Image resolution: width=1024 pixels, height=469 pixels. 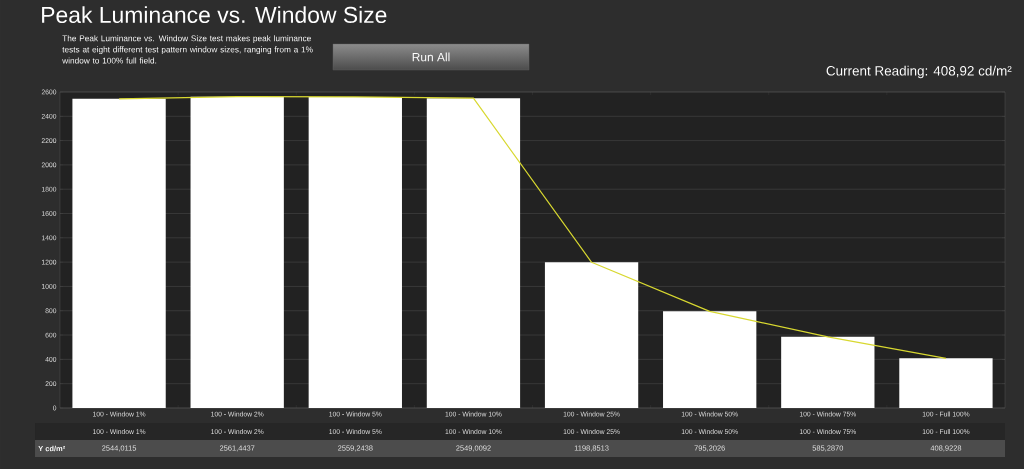 I want to click on text: Current Reading: 408,92 cd/m², so click(x=919, y=72).